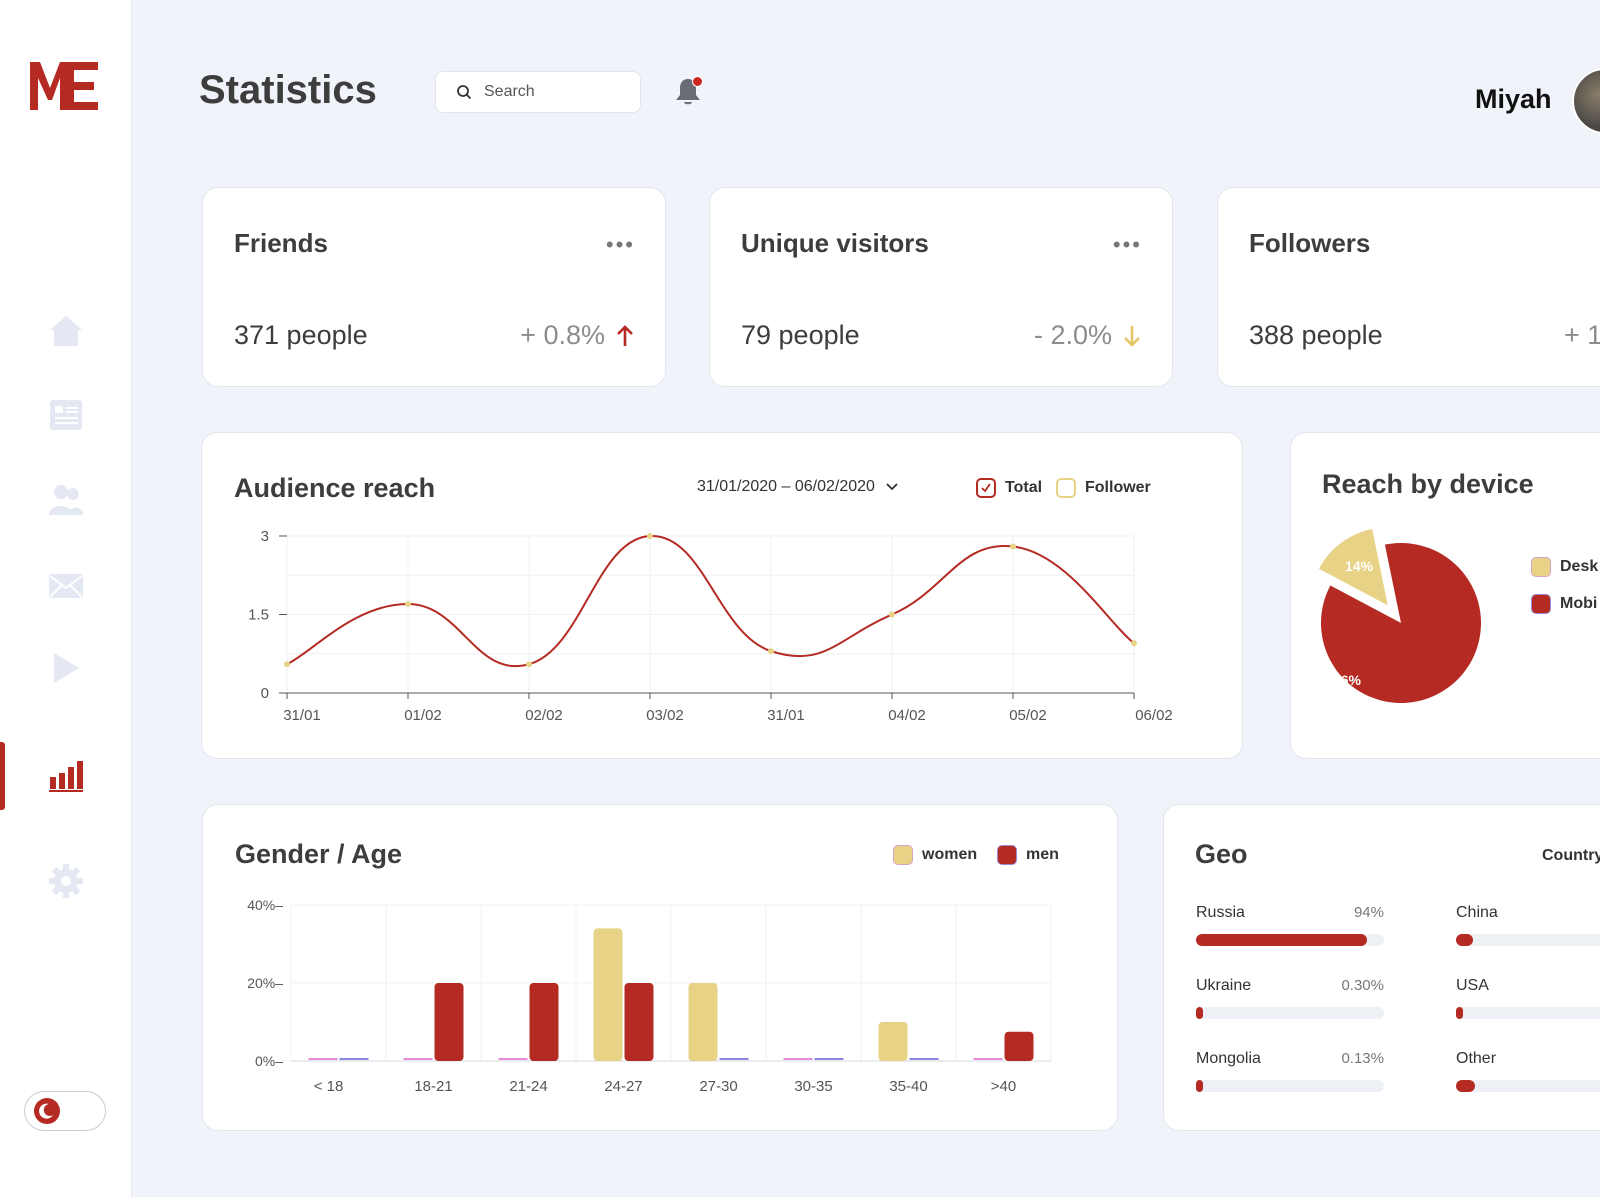  What do you see at coordinates (269, 1061) in the screenshot?
I see `y-tick-label: 0%–` at bounding box center [269, 1061].